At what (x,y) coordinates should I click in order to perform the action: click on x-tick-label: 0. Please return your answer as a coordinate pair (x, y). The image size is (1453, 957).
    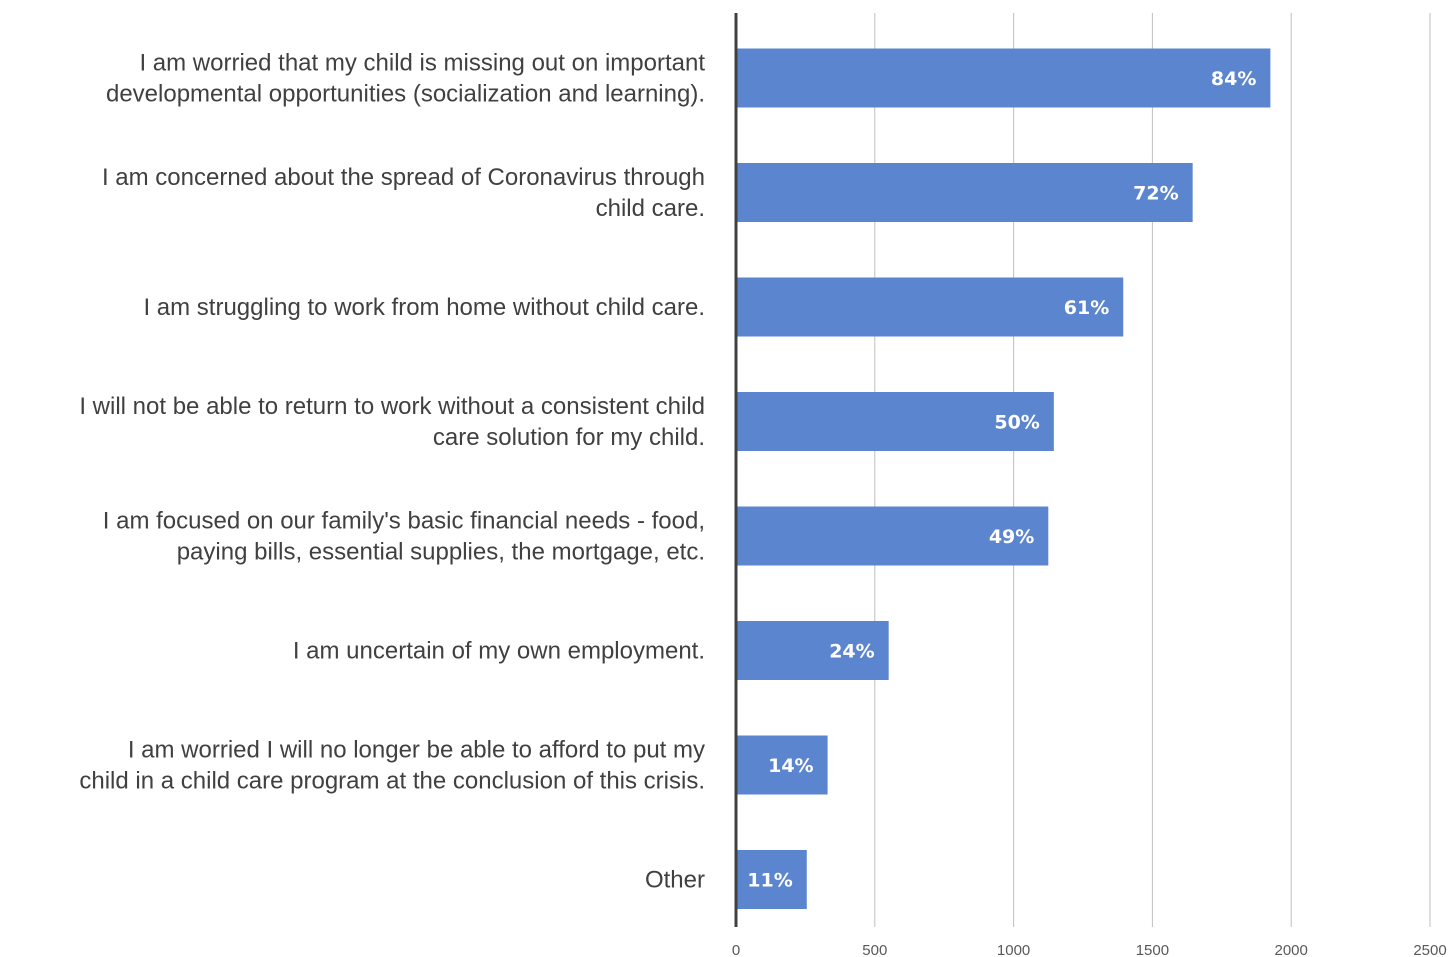
    Looking at the image, I should click on (736, 949).